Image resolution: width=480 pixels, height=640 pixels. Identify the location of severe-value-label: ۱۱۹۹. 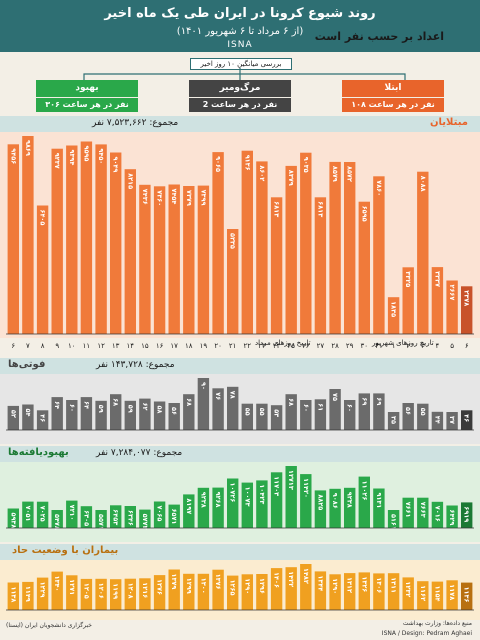
(116, 591).